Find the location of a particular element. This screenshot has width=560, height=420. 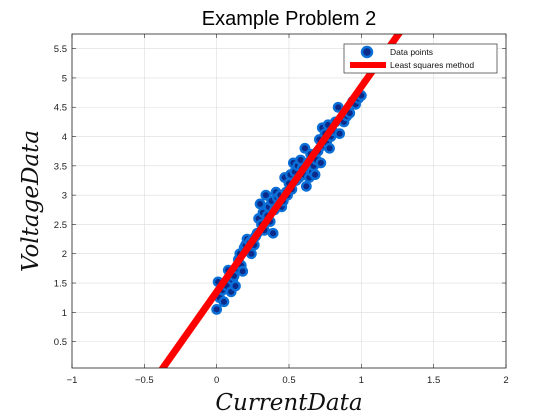

x-tick-label: 0 is located at coordinates (216, 380).